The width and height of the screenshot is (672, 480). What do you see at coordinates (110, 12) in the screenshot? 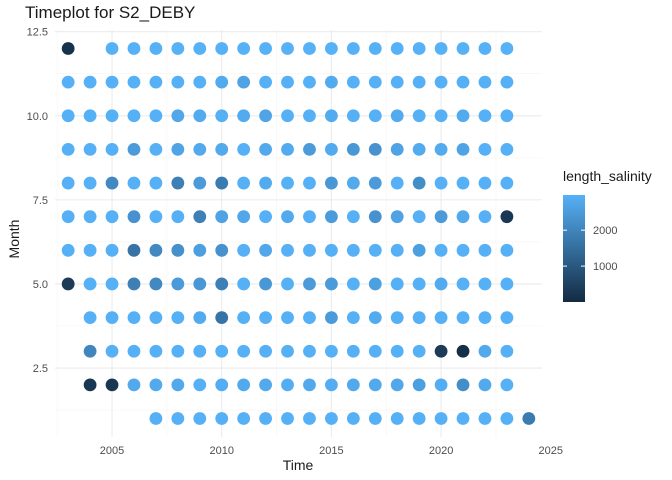
I see `chart-title: Timeplot for S2_DEBY` at bounding box center [110, 12].